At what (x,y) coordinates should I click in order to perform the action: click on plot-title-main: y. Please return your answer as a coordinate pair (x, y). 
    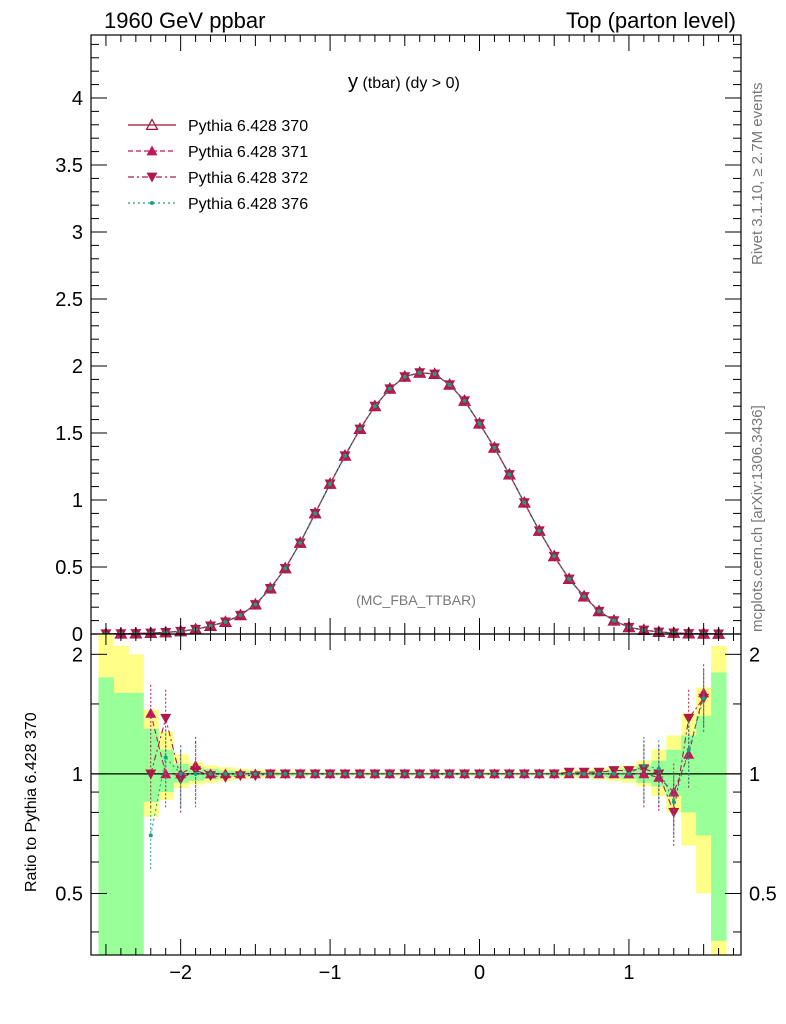
    Looking at the image, I should click on (353, 82).